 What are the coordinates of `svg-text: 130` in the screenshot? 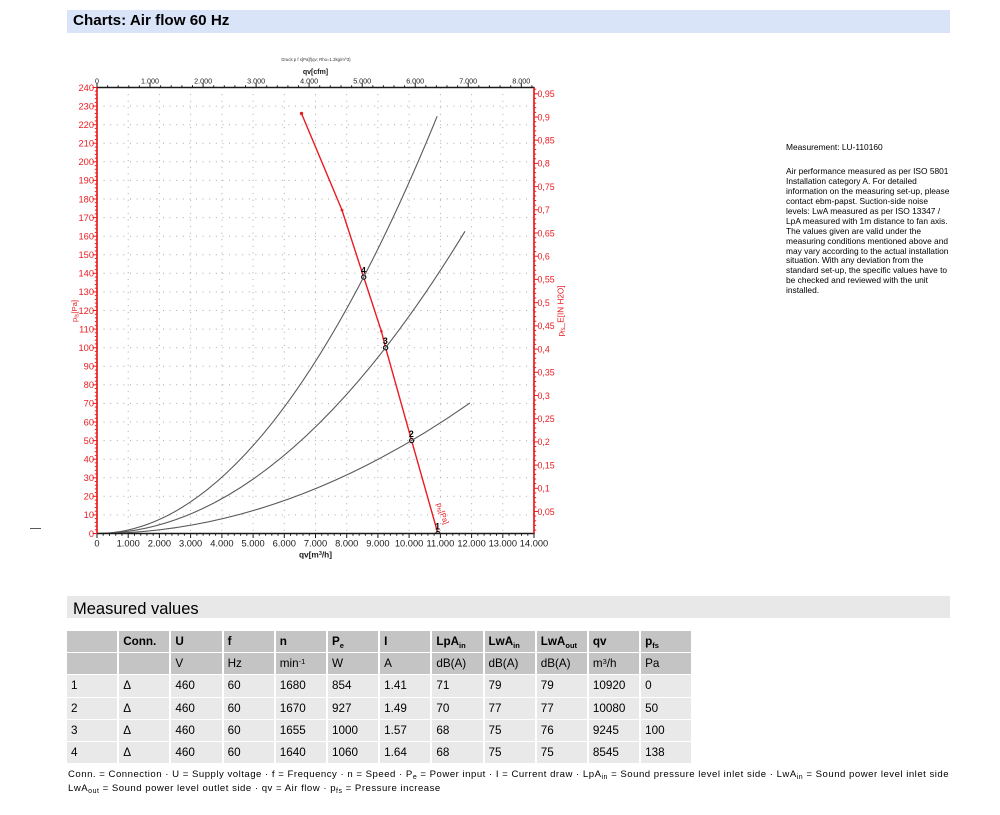 It's located at (86, 292).